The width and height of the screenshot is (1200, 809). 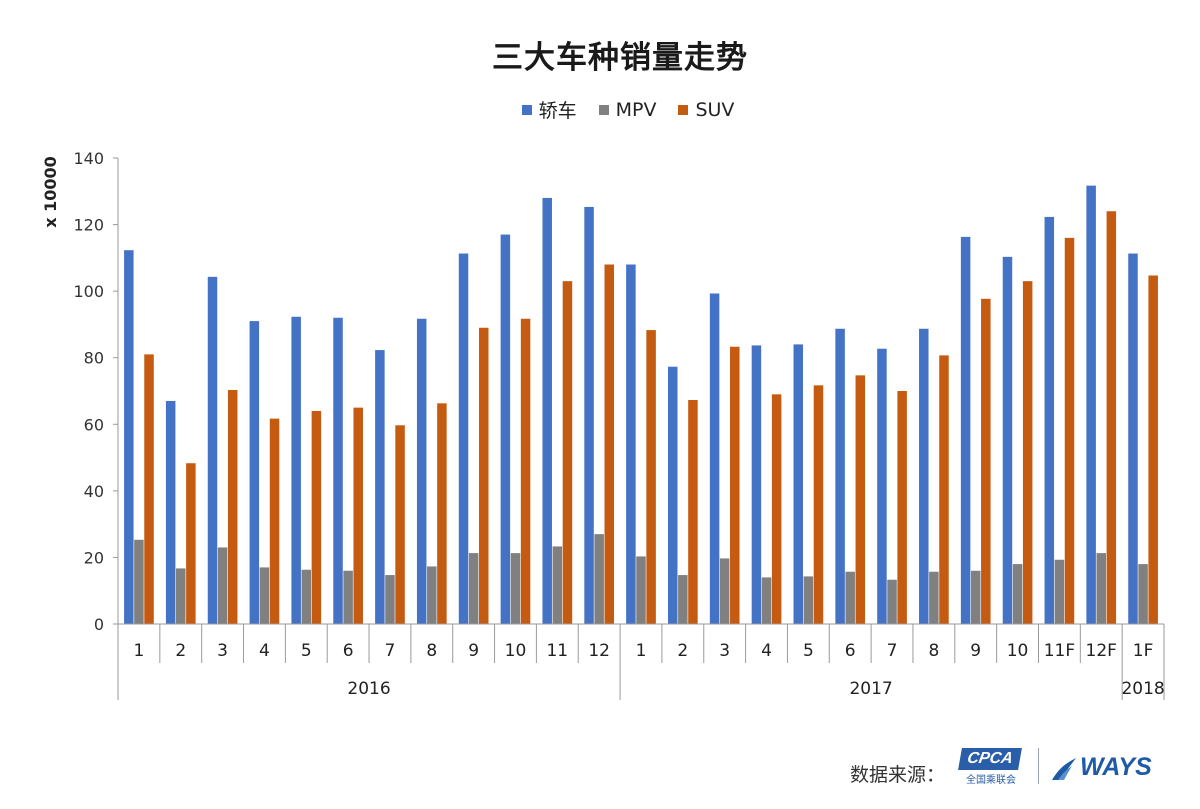 What do you see at coordinates (1143, 651) in the screenshot?
I see `x-tick-label: 1F` at bounding box center [1143, 651].